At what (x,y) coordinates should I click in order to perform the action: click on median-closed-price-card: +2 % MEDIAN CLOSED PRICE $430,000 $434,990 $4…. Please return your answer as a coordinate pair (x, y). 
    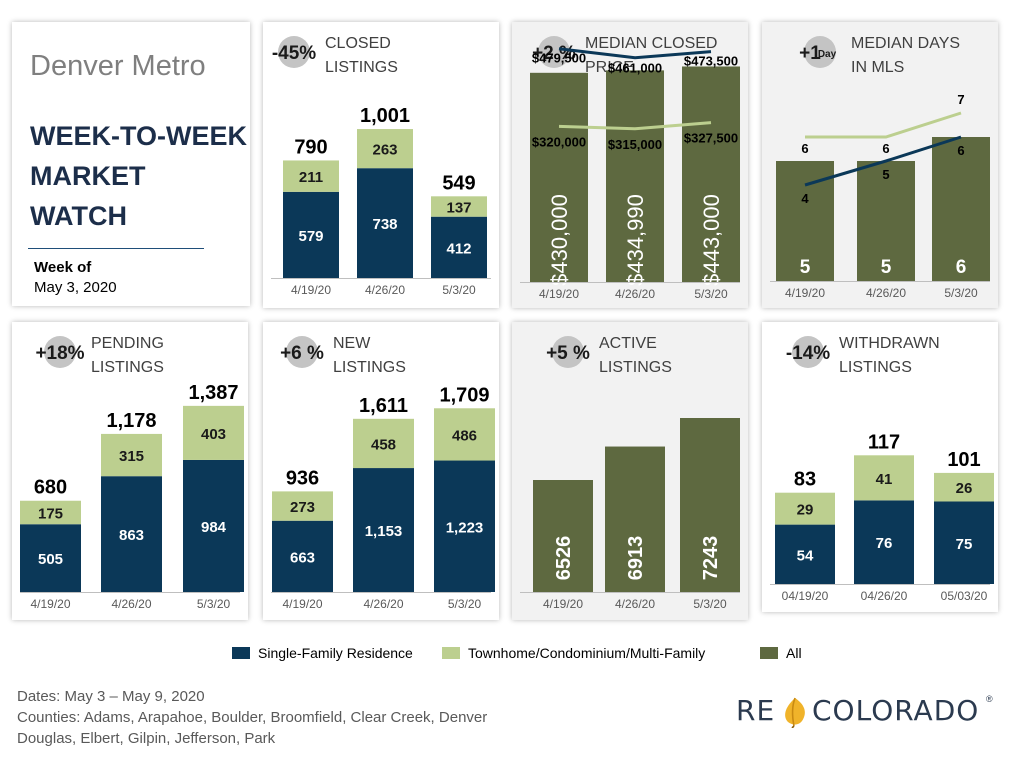
    Looking at the image, I should click on (630, 165).